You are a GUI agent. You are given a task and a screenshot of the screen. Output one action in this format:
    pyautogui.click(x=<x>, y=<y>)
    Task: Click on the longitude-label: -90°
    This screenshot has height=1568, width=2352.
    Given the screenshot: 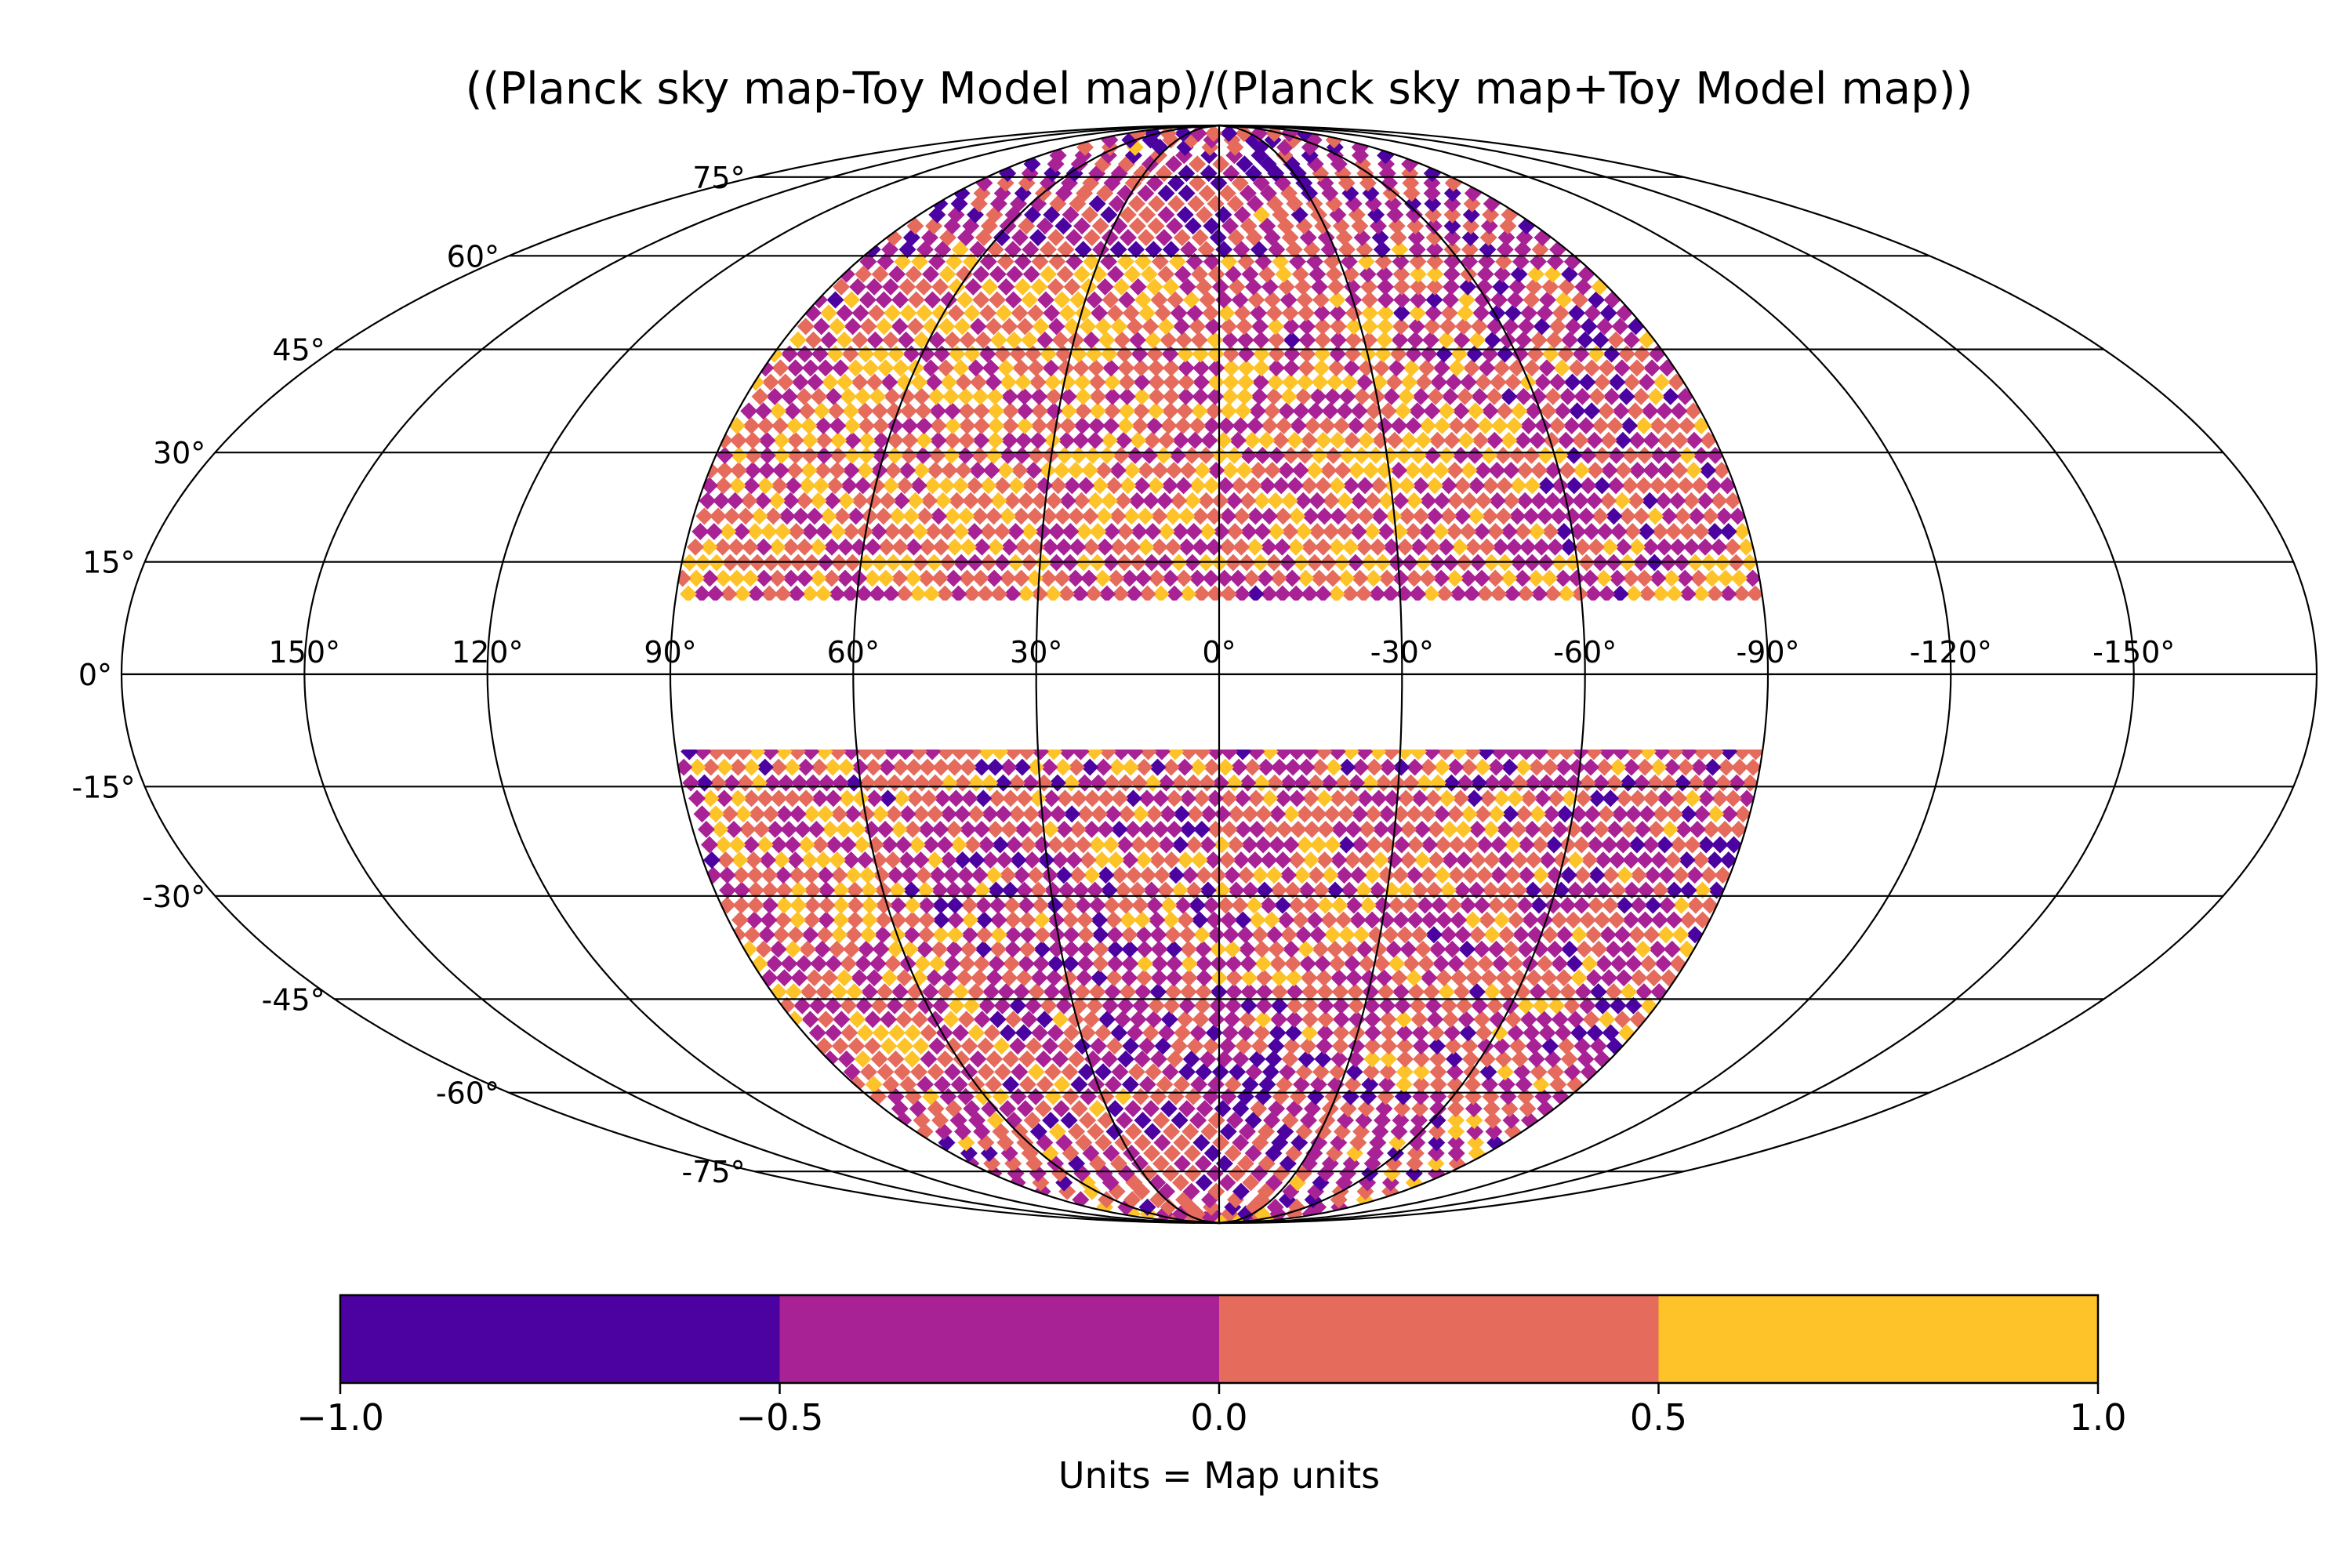 What is the action you would take?
    pyautogui.click(x=1768, y=652)
    